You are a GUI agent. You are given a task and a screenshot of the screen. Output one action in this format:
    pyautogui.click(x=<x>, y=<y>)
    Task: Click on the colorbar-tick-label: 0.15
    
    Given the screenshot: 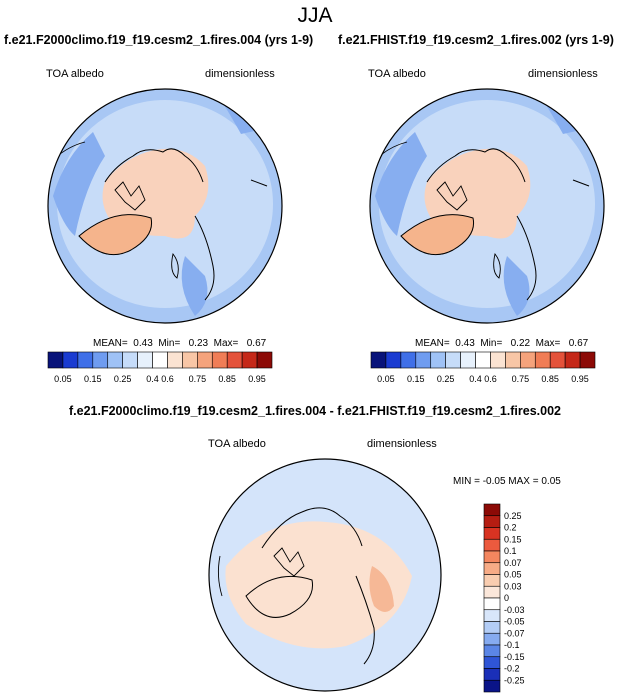 What is the action you would take?
    pyautogui.click(x=416, y=379)
    